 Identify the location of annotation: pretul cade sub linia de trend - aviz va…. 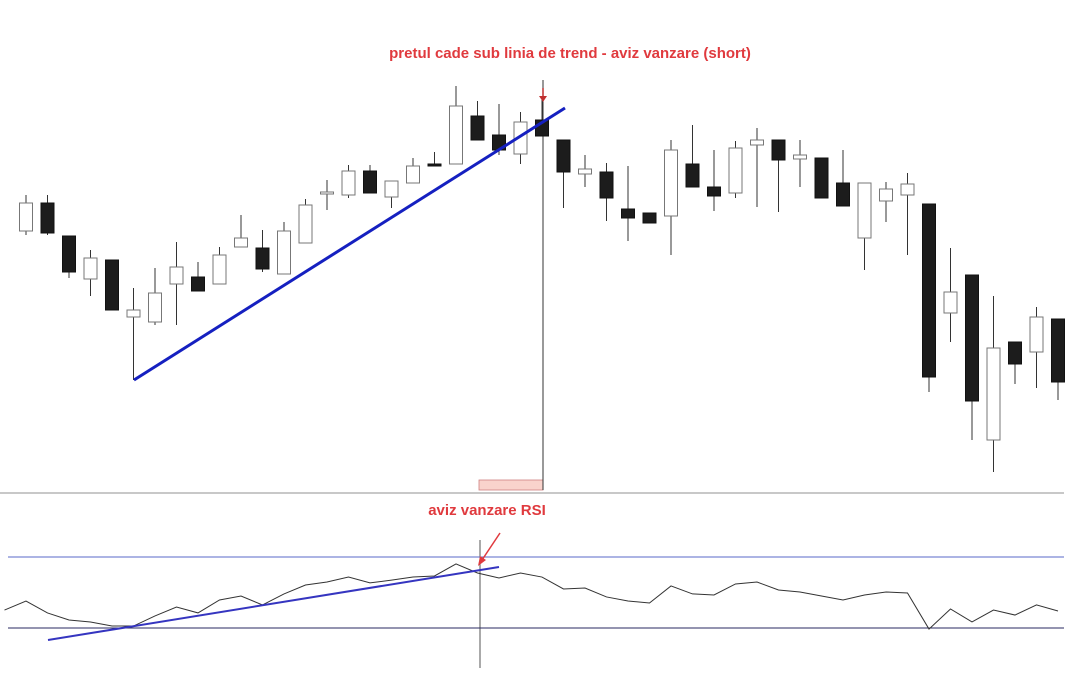
(570, 53).